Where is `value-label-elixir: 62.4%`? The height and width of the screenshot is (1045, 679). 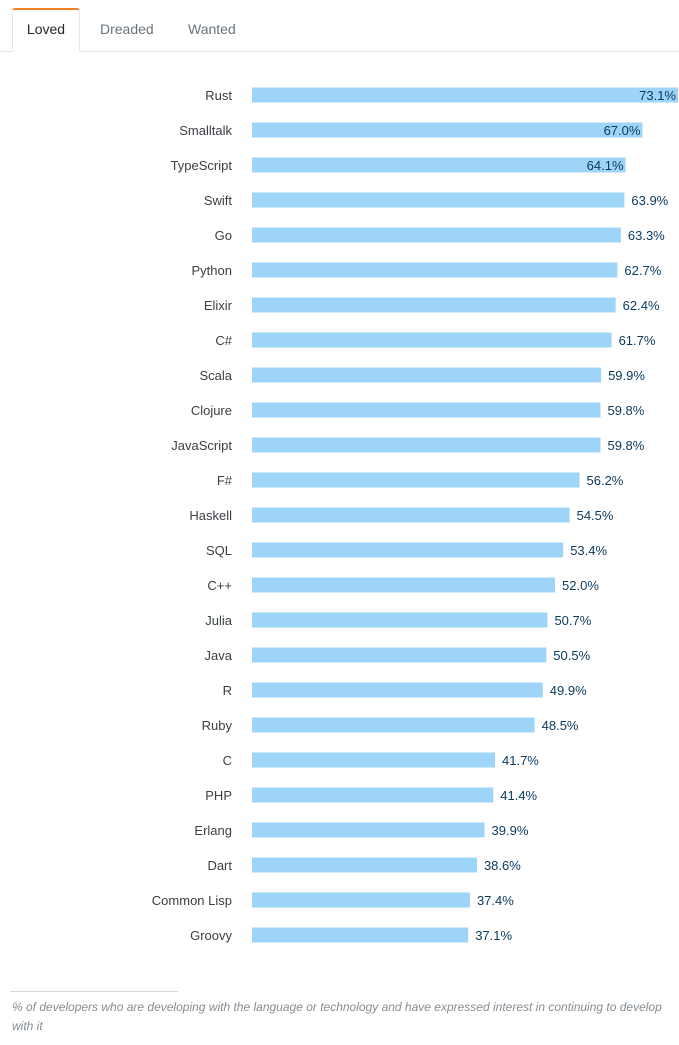 value-label-elixir: 62.4% is located at coordinates (641, 305).